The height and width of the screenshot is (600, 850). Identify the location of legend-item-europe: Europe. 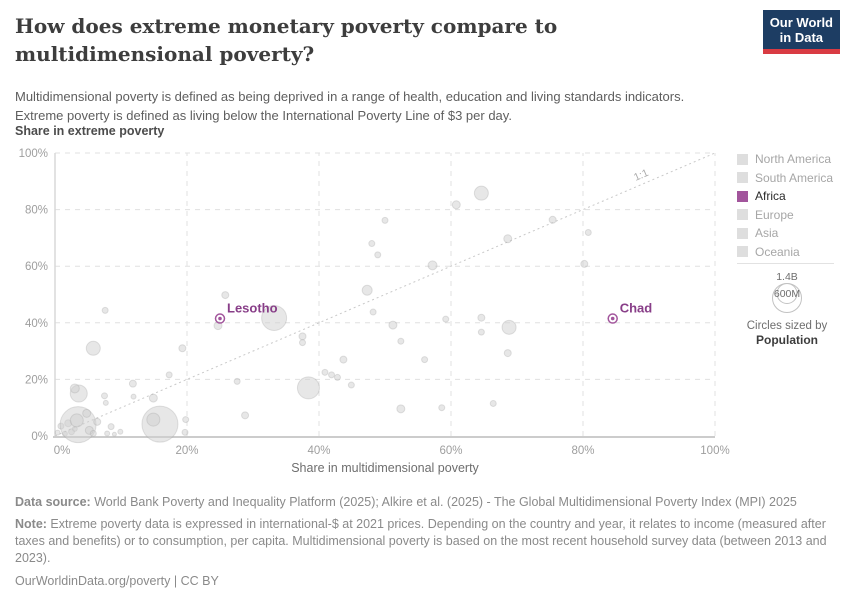
(789, 215).